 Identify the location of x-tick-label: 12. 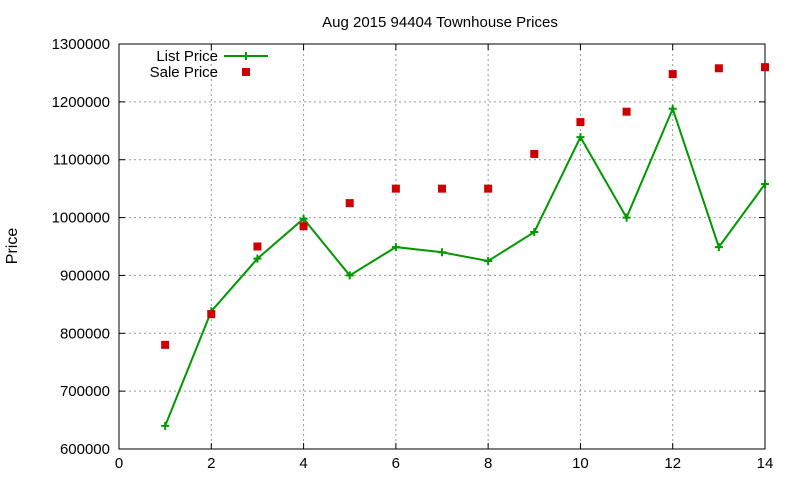
(672, 463).